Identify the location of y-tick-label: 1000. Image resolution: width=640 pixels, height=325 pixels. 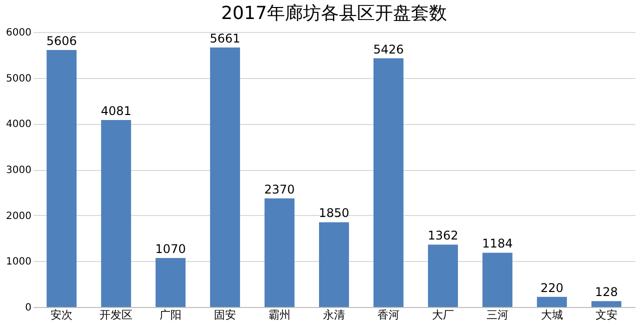
(19, 262).